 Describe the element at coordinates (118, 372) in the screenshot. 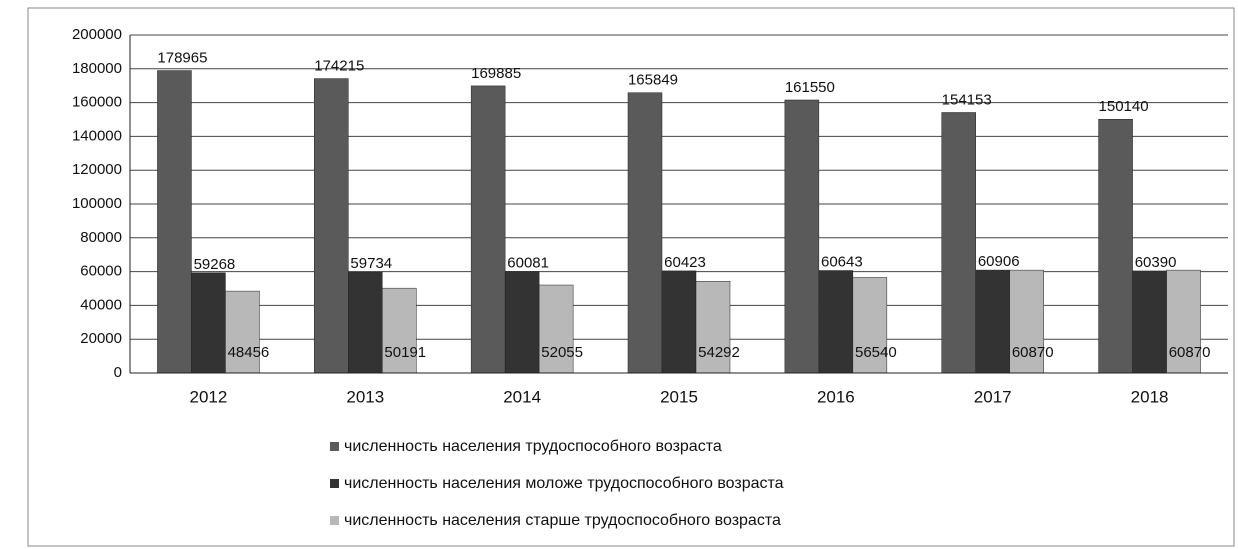

I see `y-tick-label: 0` at that location.